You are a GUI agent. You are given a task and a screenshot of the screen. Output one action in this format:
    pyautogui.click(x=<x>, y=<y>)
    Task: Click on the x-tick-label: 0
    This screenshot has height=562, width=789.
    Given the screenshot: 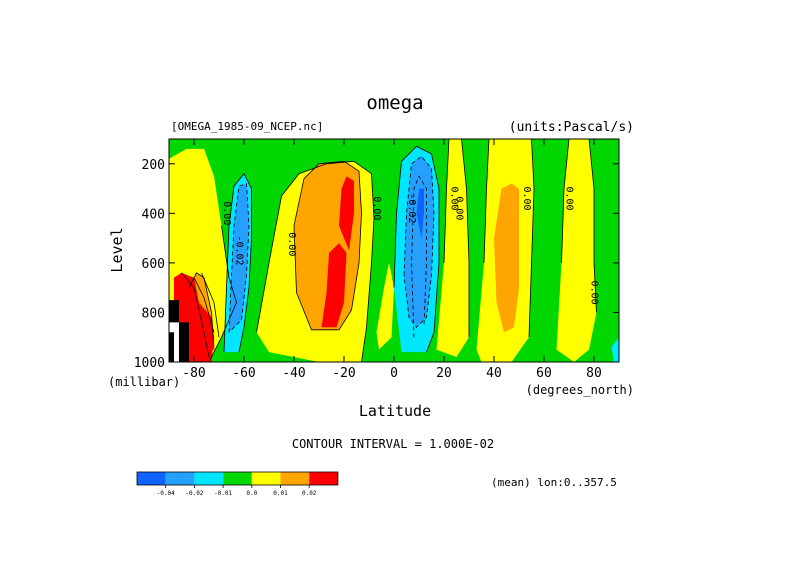 What is the action you would take?
    pyautogui.click(x=394, y=373)
    